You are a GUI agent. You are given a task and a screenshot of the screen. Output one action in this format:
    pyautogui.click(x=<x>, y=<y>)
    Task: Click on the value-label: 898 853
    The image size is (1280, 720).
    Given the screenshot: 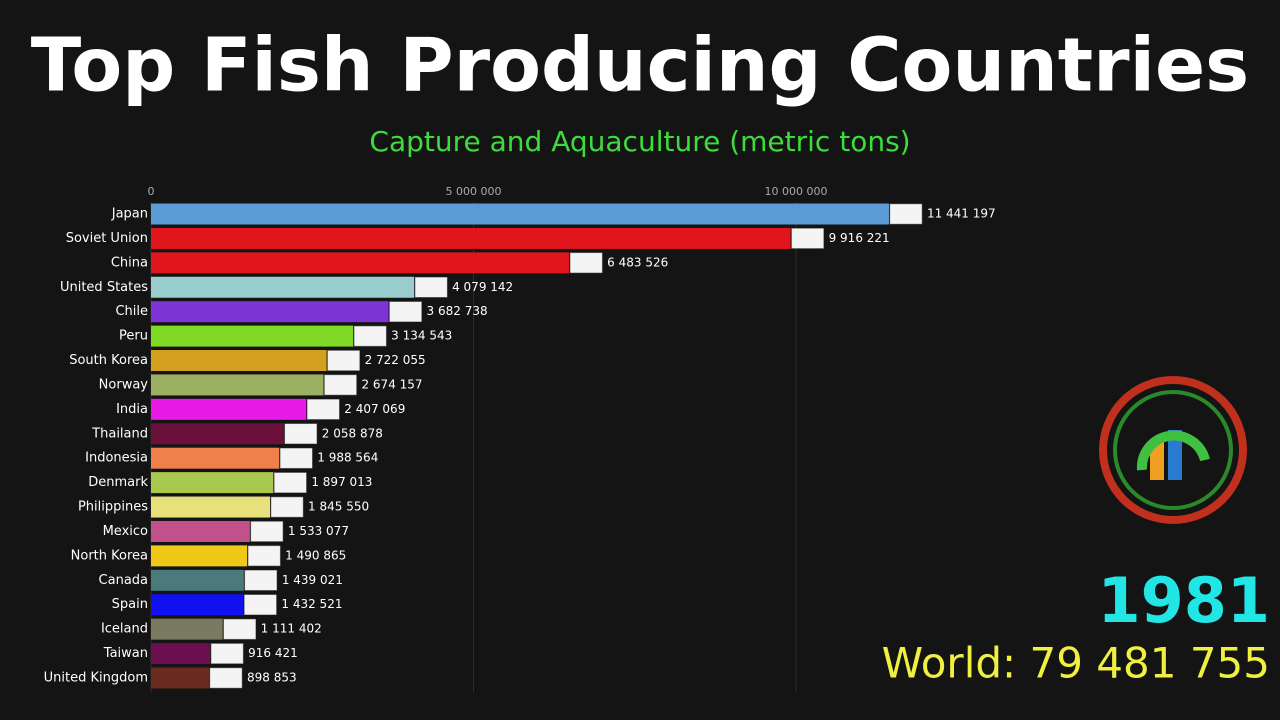 What is the action you would take?
    pyautogui.click(x=272, y=677)
    